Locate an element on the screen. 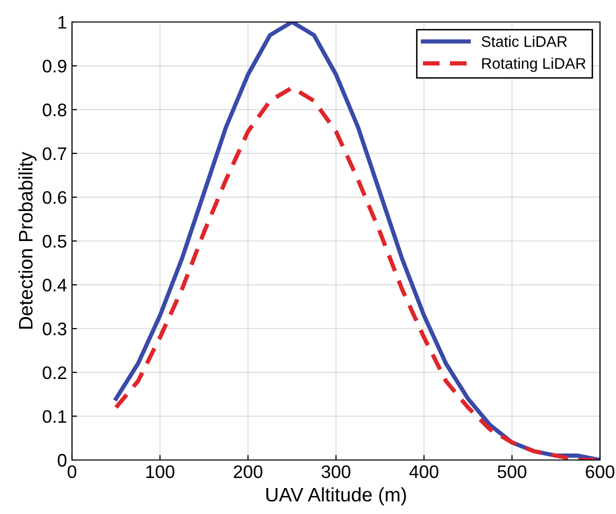  x-tick-label: 300 is located at coordinates (336, 471).